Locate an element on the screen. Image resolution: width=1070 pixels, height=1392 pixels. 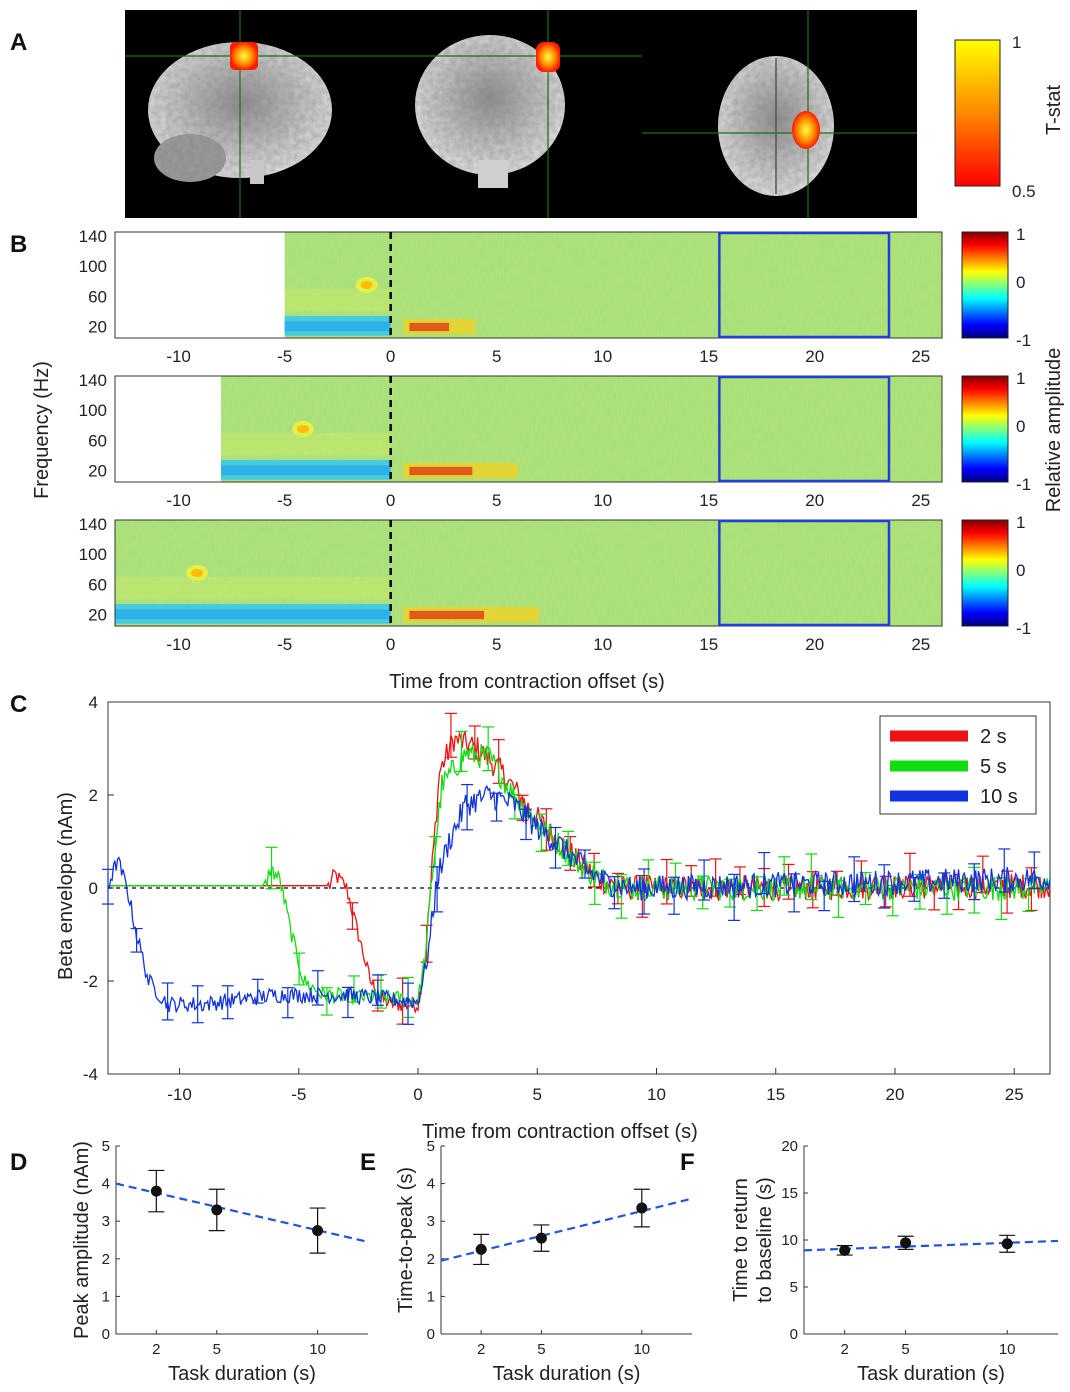
legend-entry-label: 10 s is located at coordinates (999, 797).